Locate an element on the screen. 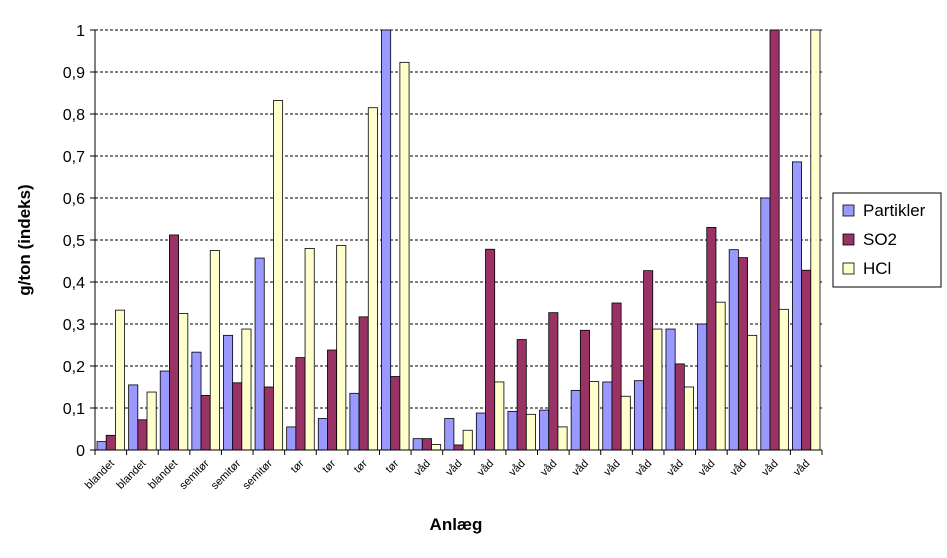 The width and height of the screenshot is (947, 558). y-axis-ticks: 0 0,1 0,2 0,3 0,4 0,5 0,6 0,7 0,8 0,9 1 is located at coordinates (79, 241).